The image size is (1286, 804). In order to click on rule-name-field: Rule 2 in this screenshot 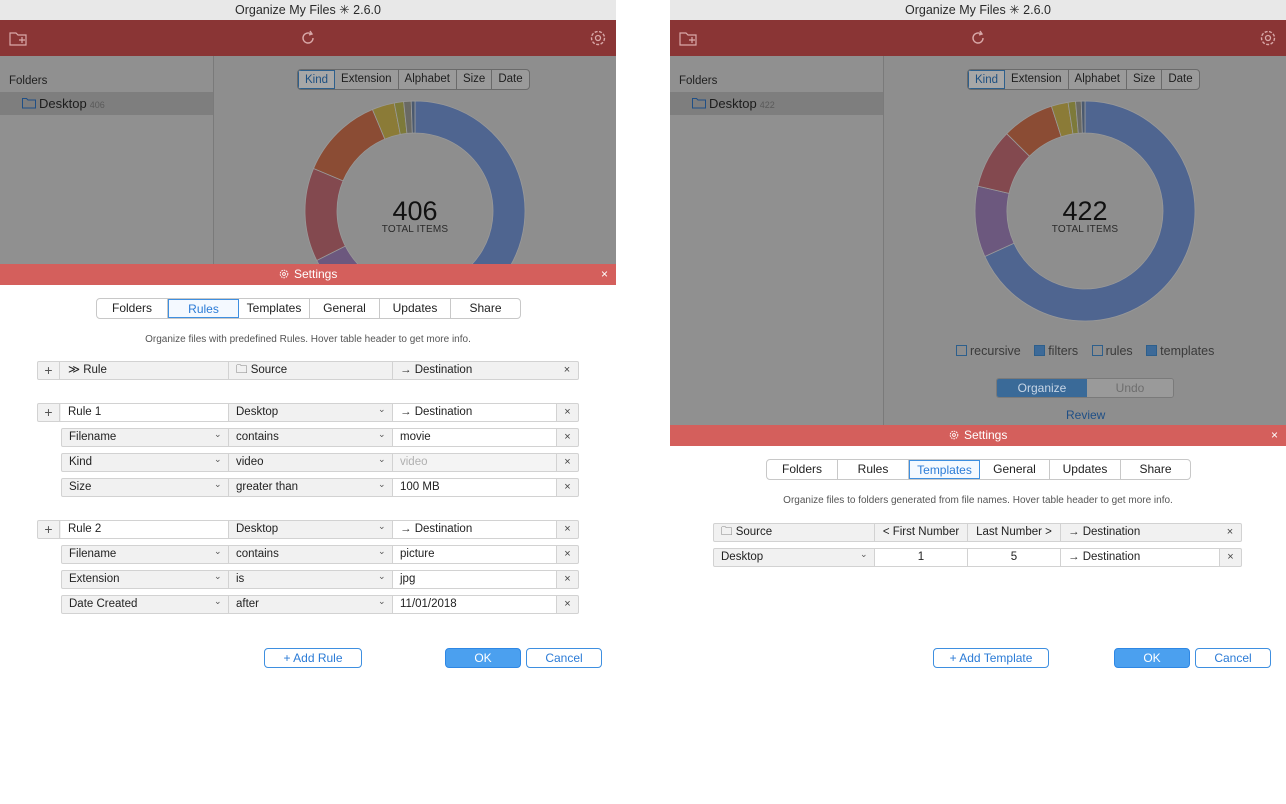, I will do `click(144, 529)`.